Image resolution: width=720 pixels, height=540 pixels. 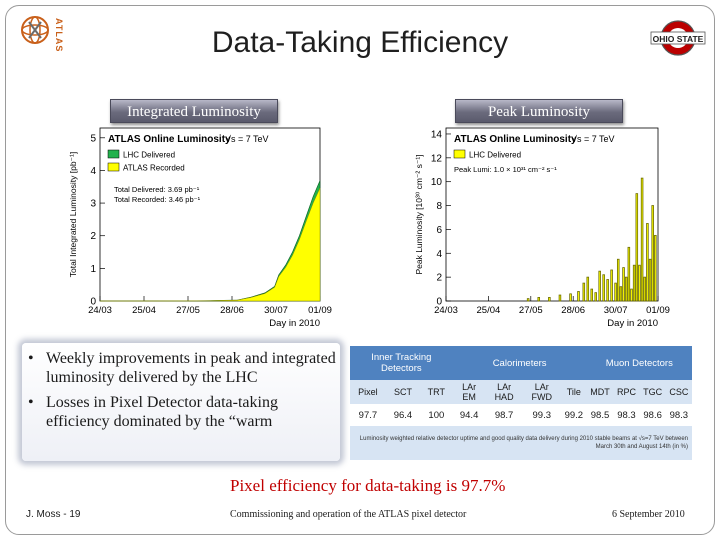 What do you see at coordinates (210, 244) in the screenshot?
I see `series-recorded-area` at bounding box center [210, 244].